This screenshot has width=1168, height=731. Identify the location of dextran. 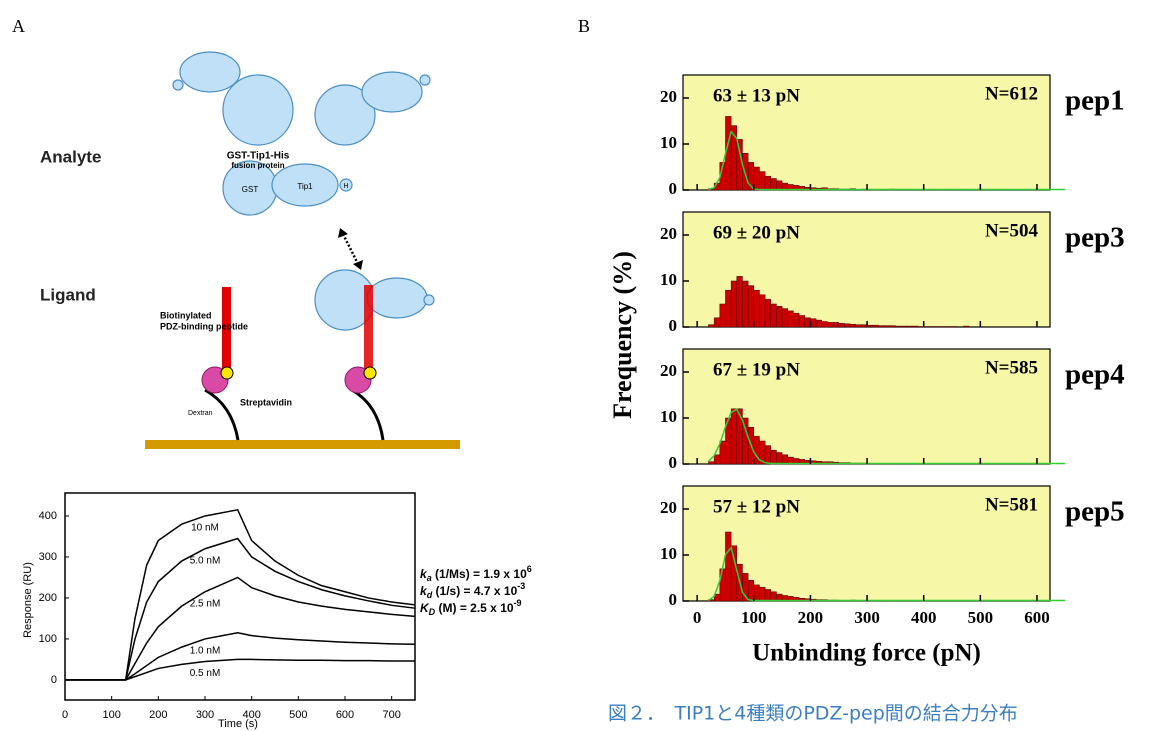
(222, 414).